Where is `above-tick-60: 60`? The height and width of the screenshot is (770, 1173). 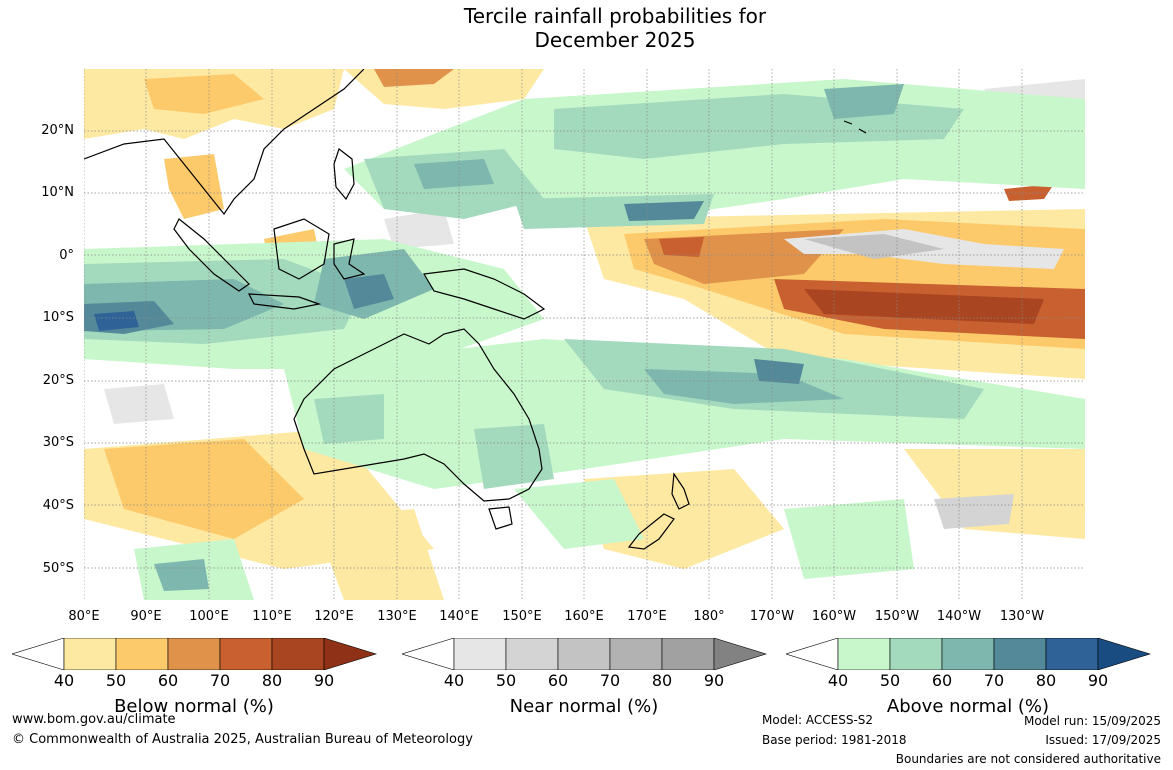 above-tick-60: 60 is located at coordinates (942, 680).